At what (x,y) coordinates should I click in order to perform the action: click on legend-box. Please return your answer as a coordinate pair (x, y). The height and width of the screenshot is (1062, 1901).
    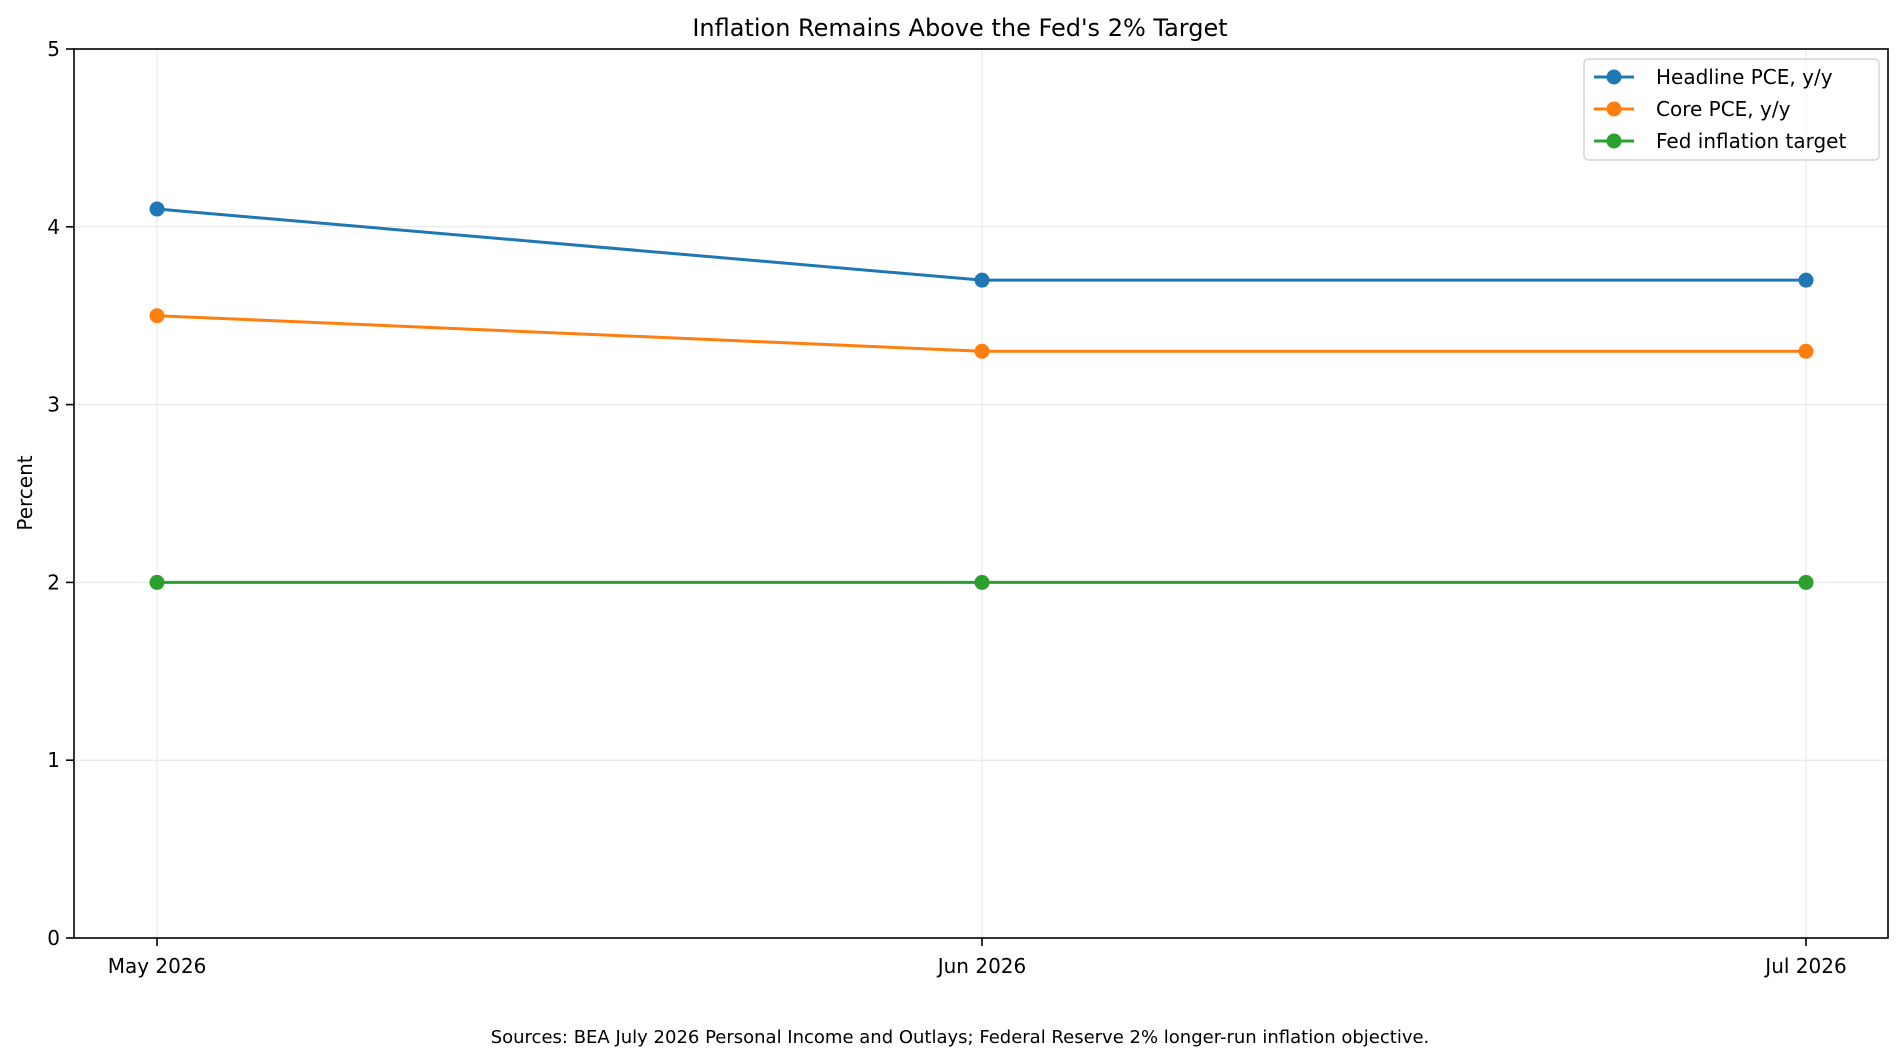
    Looking at the image, I should click on (1731, 109).